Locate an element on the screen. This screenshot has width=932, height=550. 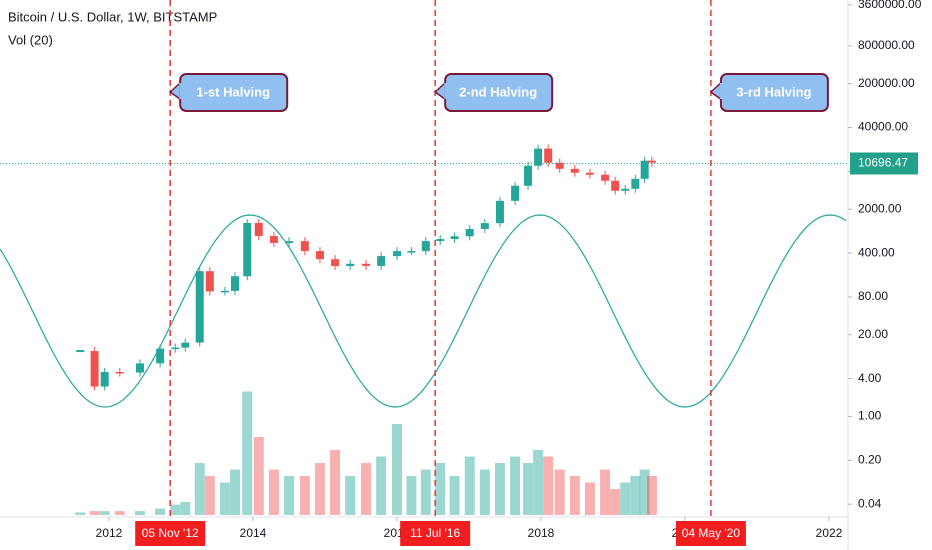
y-tick-label: 4.00 is located at coordinates (870, 378).